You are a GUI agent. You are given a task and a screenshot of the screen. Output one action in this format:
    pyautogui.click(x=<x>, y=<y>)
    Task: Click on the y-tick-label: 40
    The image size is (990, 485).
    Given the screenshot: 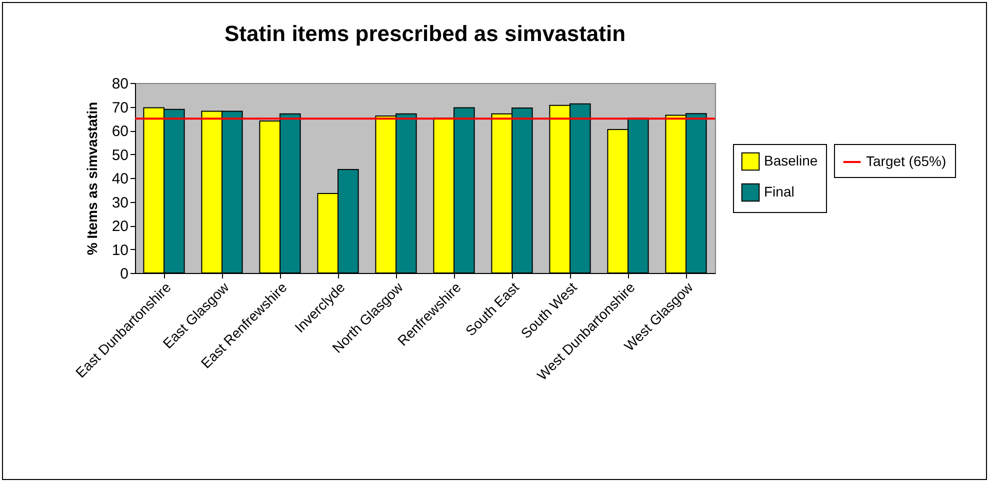 What is the action you would take?
    pyautogui.click(x=120, y=179)
    